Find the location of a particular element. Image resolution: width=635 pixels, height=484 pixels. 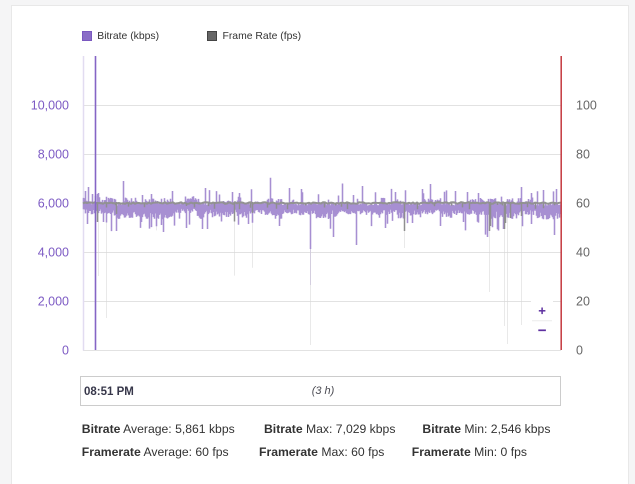

svg-text: 100 is located at coordinates (586, 106).